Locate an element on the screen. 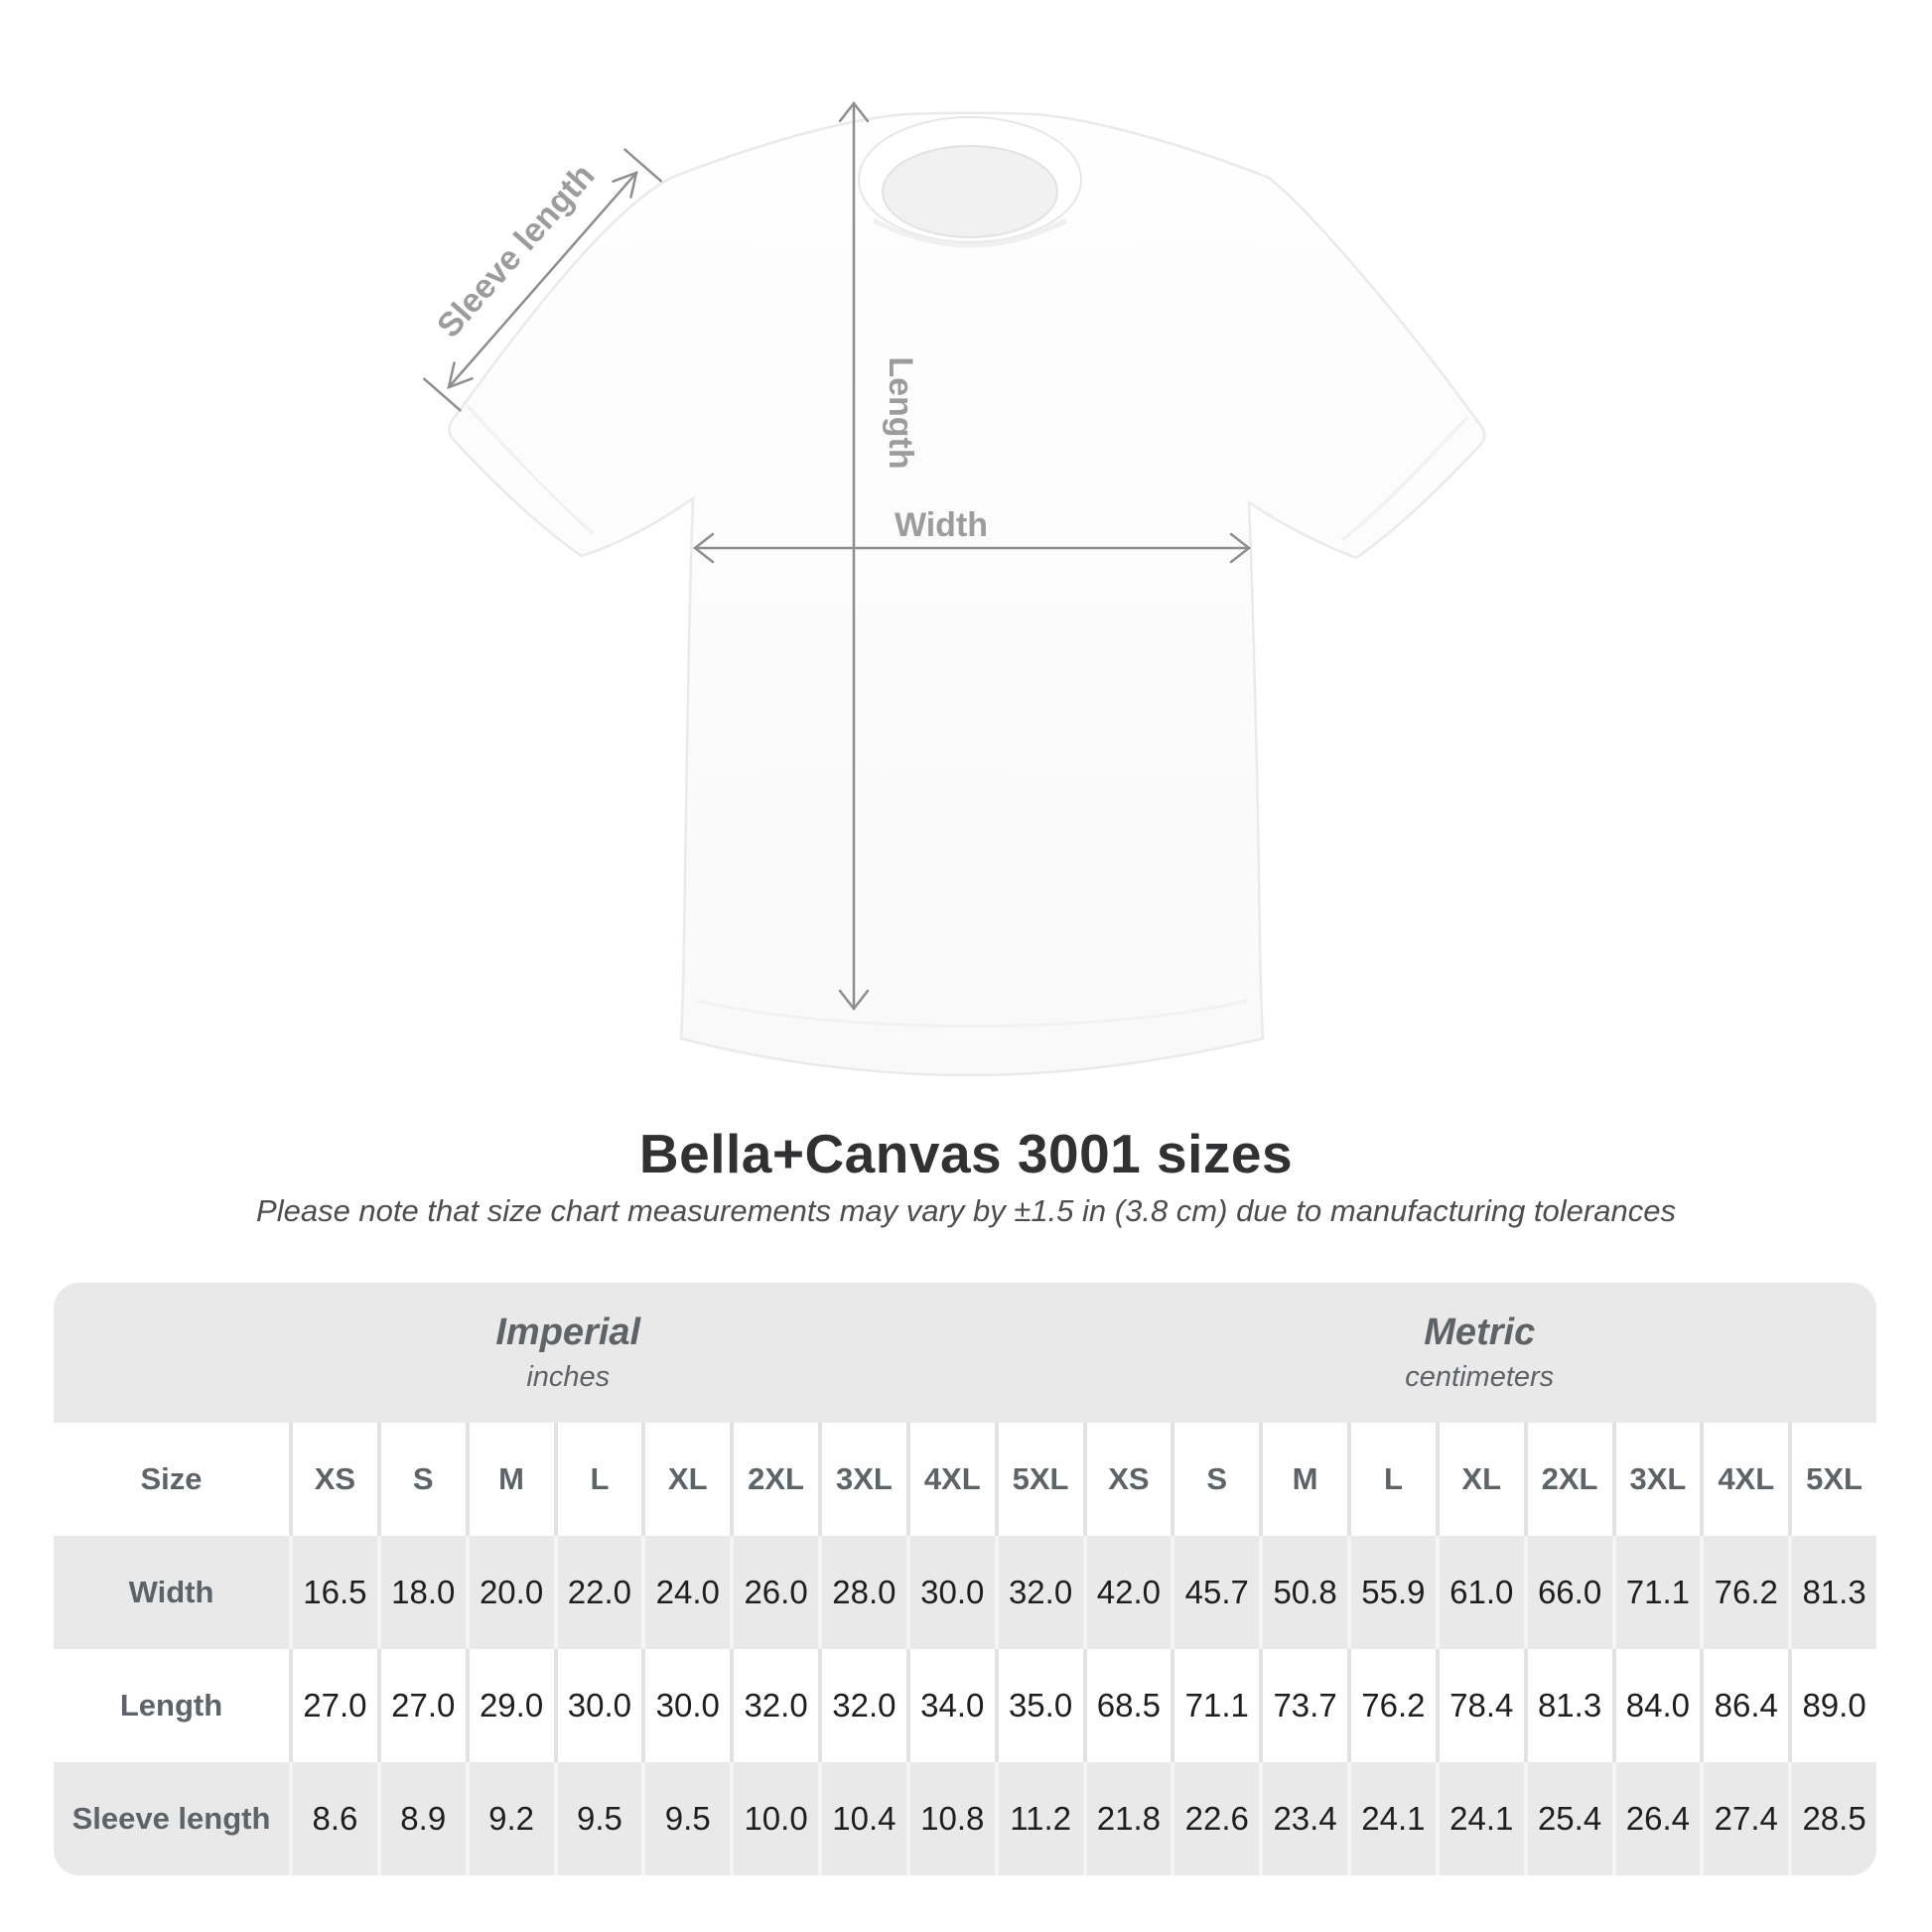  table-cell: 42.0 is located at coordinates (1127, 1592).